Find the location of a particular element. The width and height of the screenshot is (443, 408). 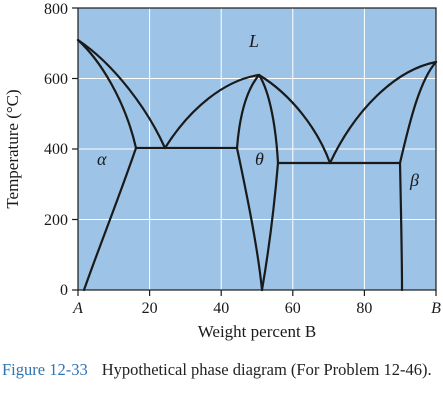

theta-left-lower is located at coordinates (249, 219).